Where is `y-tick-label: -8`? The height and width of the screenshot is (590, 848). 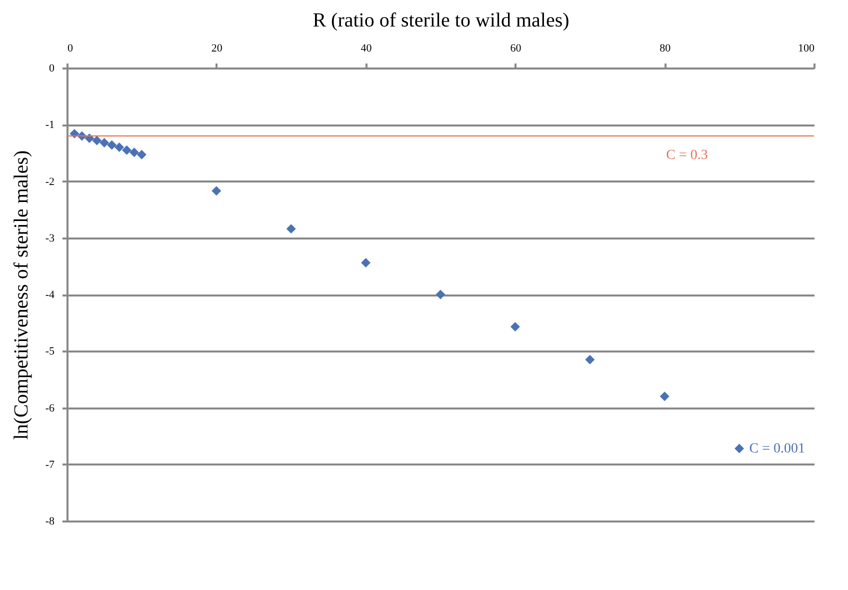
y-tick-label: -8 is located at coordinates (50, 522).